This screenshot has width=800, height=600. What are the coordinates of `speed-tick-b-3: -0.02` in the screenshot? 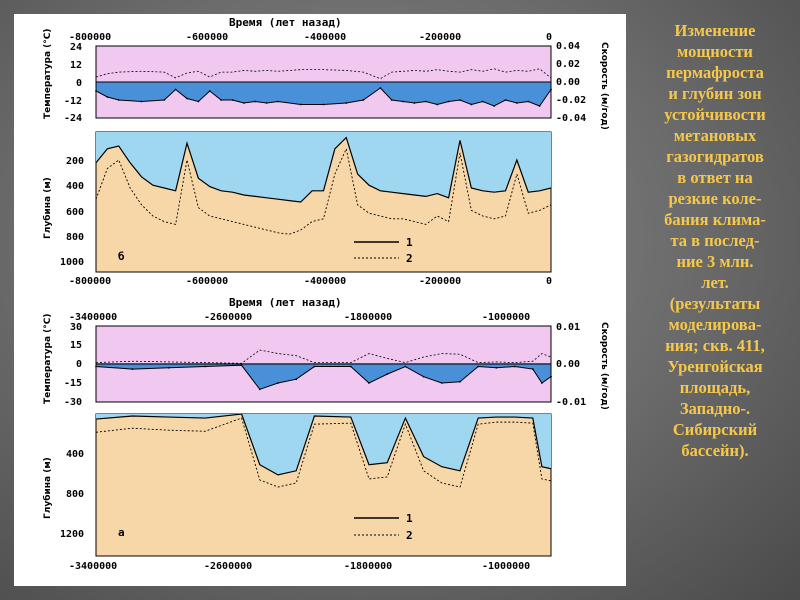 It's located at (571, 100).